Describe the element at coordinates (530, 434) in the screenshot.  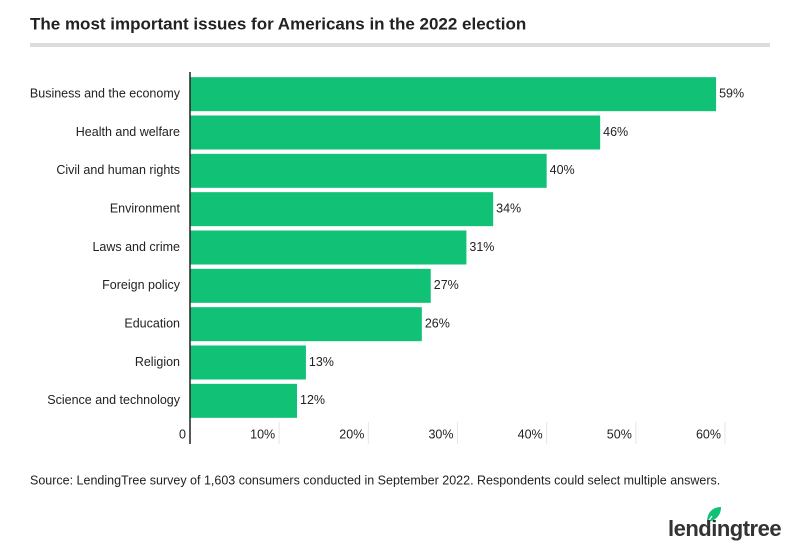
I see `x-tick-label: 40%` at that location.